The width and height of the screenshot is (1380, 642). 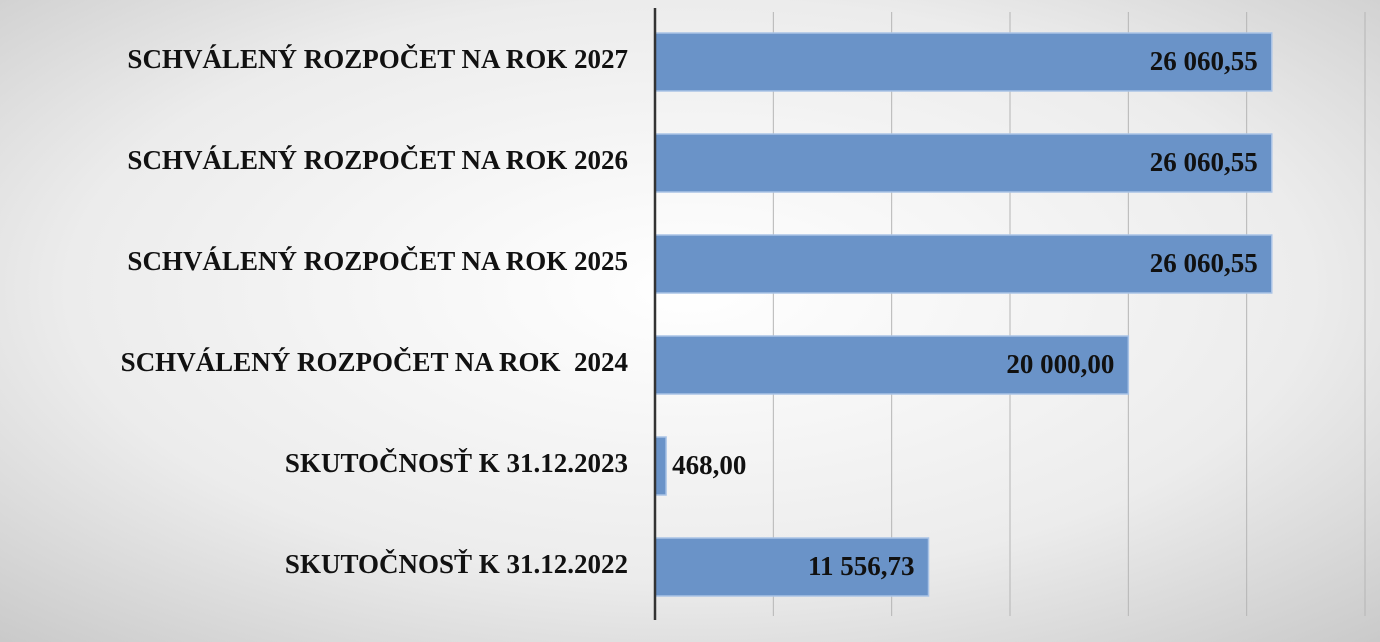 What do you see at coordinates (709, 465) in the screenshot?
I see `value-label: 468,00` at bounding box center [709, 465].